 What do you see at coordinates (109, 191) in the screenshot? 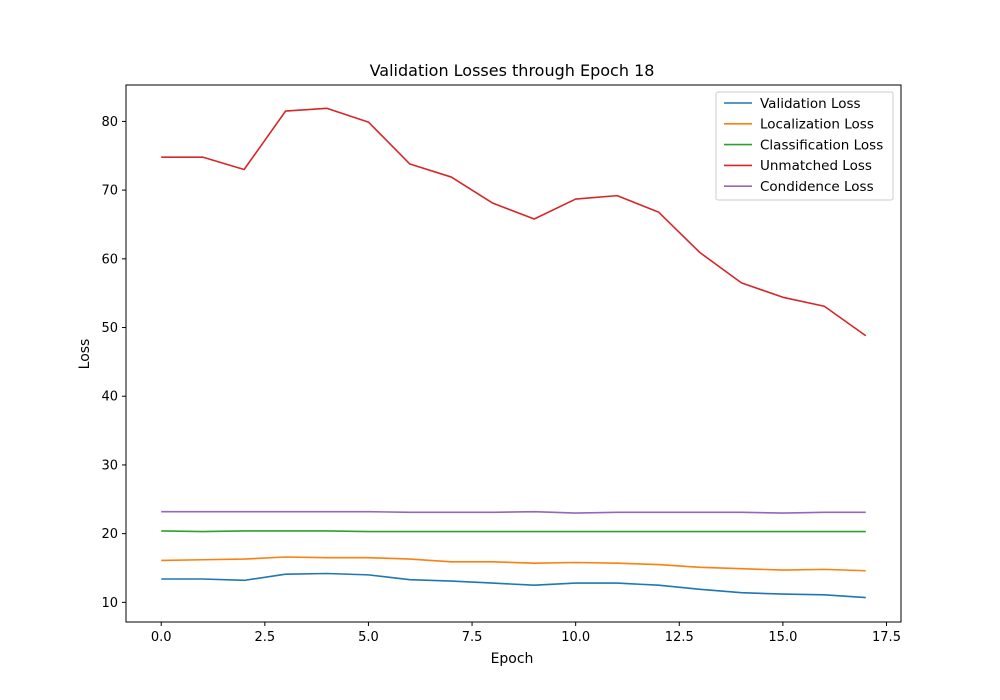
I see `y-tick-label: 70` at bounding box center [109, 191].